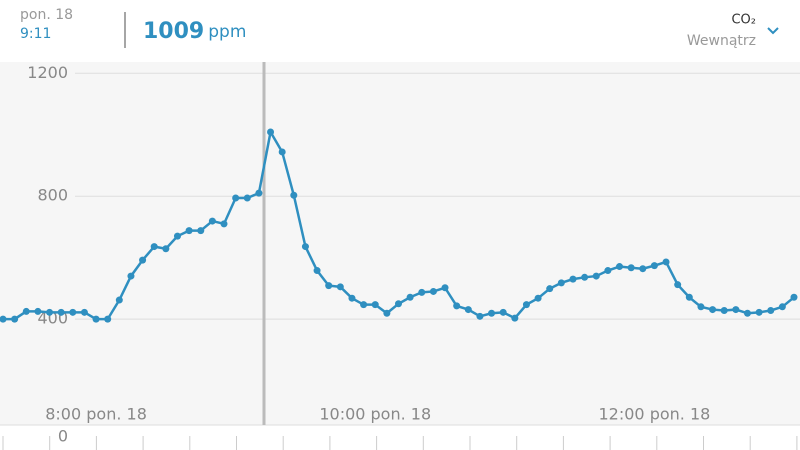 The width and height of the screenshot is (800, 450). What do you see at coordinates (52, 195) in the screenshot?
I see `y-tick-label: 800` at bounding box center [52, 195].